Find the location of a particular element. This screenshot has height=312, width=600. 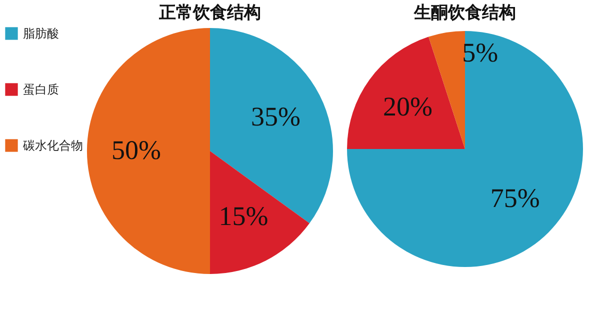

legend-label: 蛋白质 is located at coordinates (41, 89).